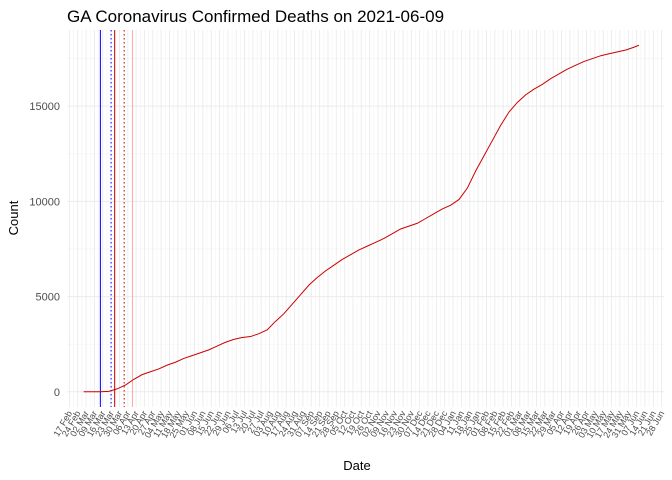 The image size is (672, 480). Describe the element at coordinates (44, 250) in the screenshot. I see `y-tick-labels: 0 5000 10000 15000` at that location.